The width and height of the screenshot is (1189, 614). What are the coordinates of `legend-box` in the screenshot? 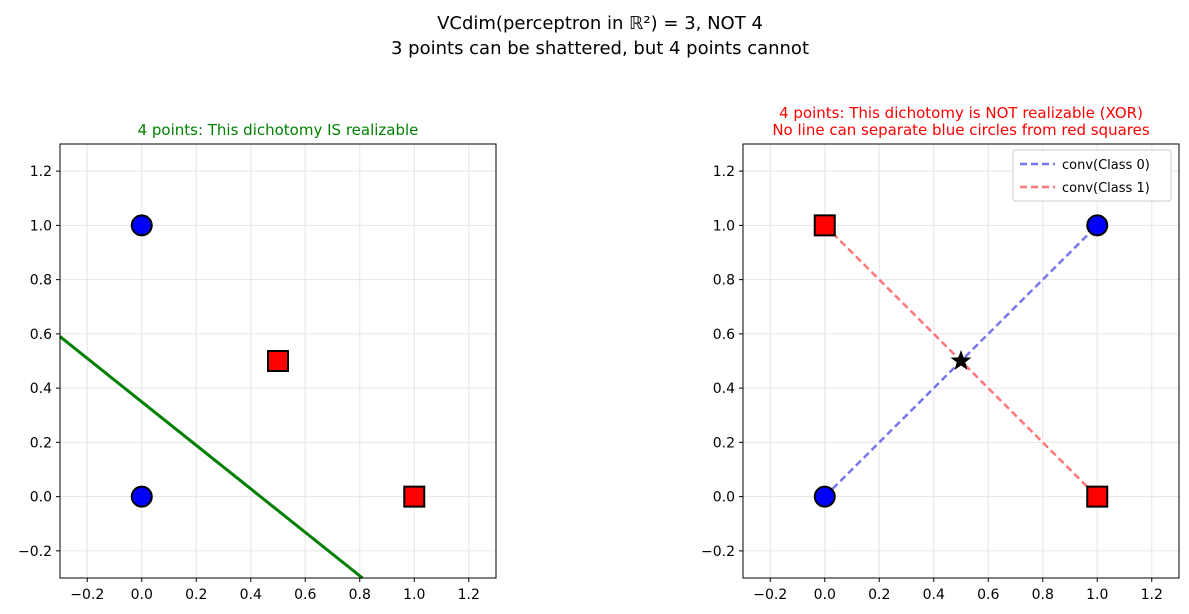 It's located at (1092, 175).